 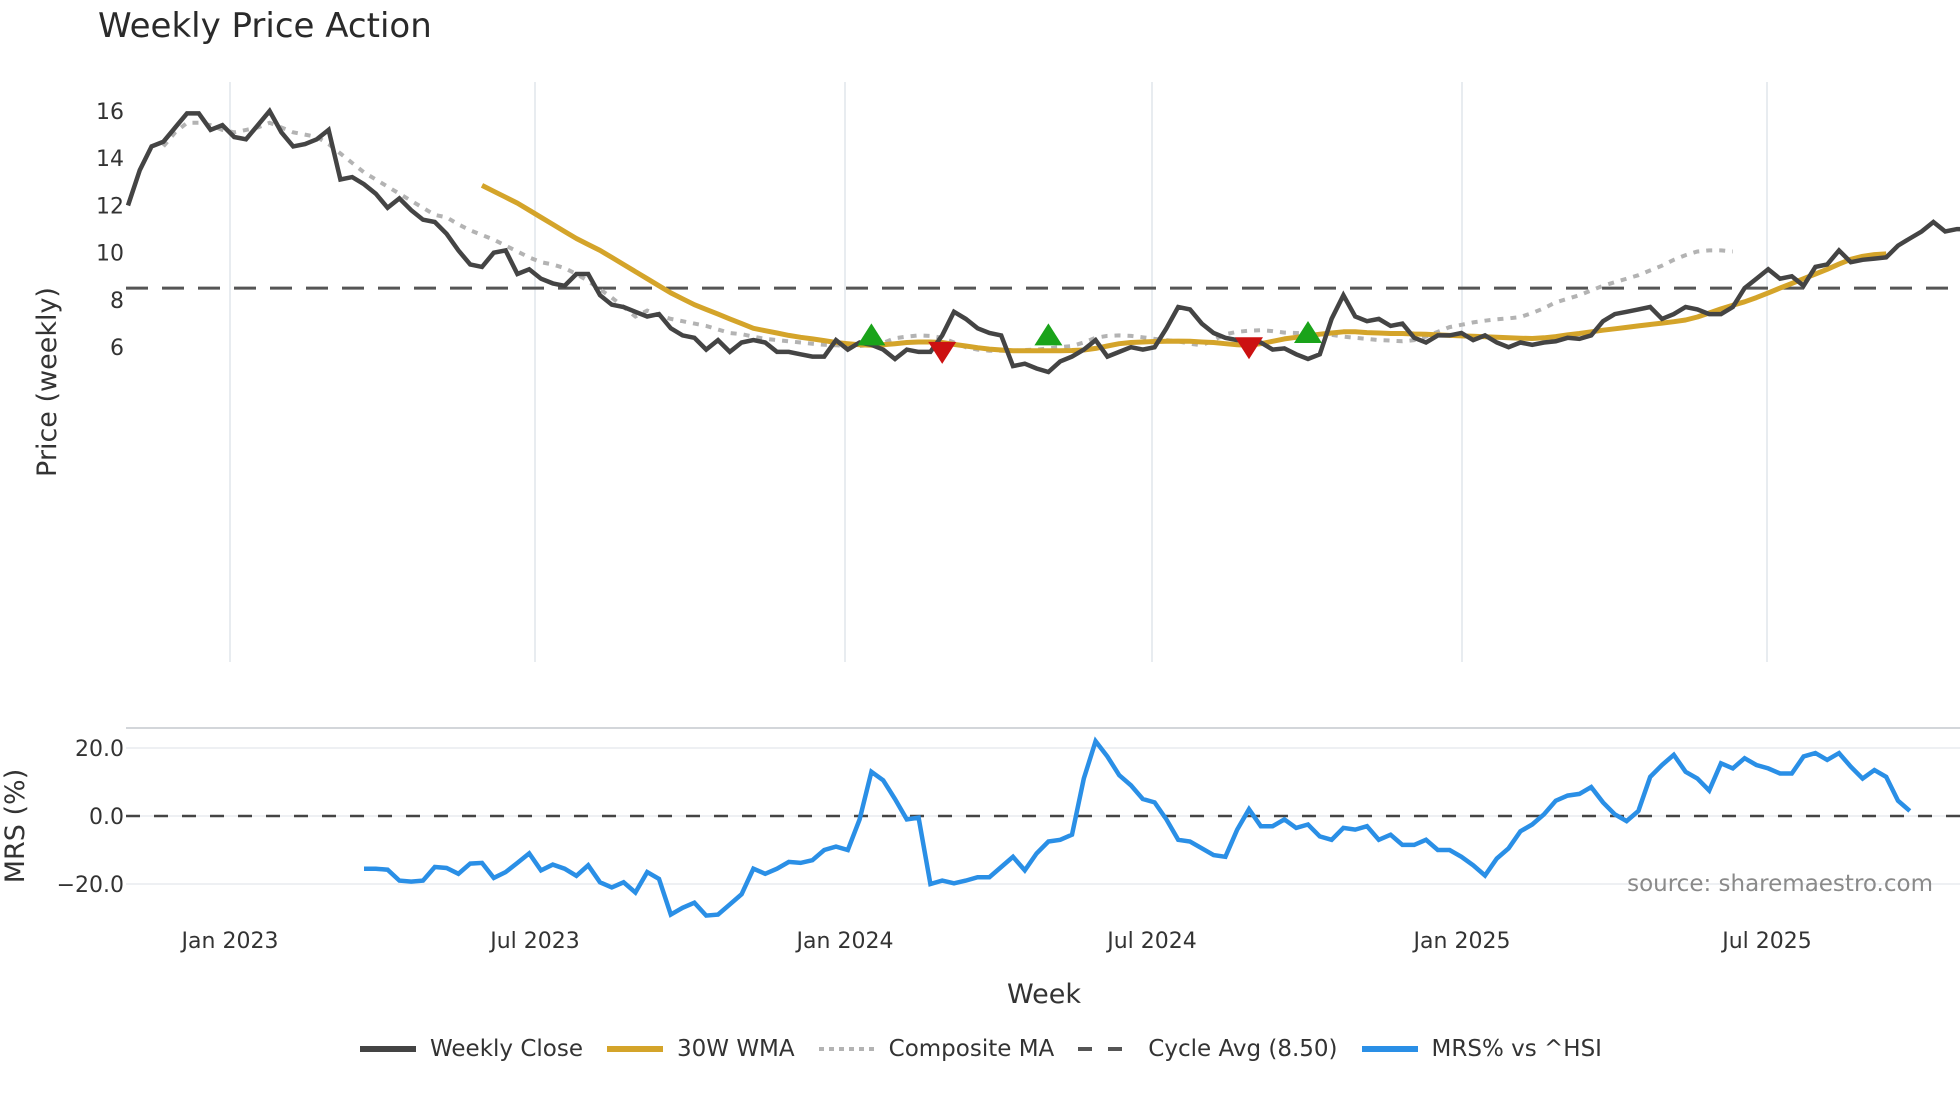 I want to click on legend-label: Composite MA, so click(x=971, y=1049).